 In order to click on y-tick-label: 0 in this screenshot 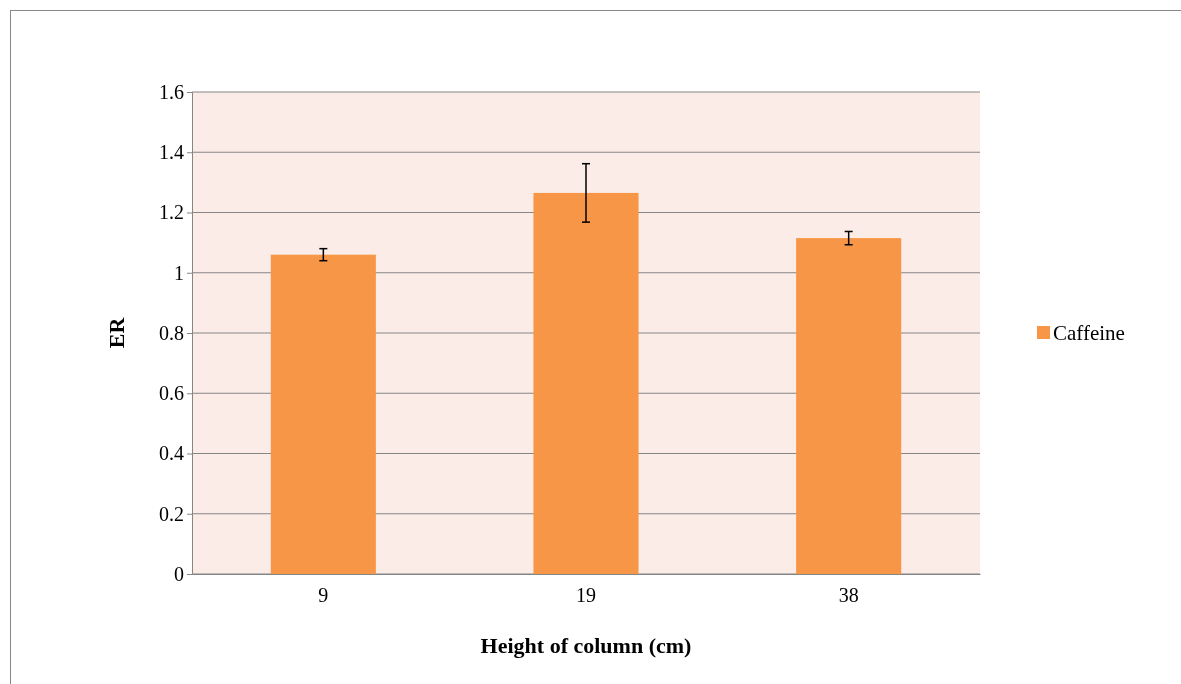, I will do `click(179, 573)`.